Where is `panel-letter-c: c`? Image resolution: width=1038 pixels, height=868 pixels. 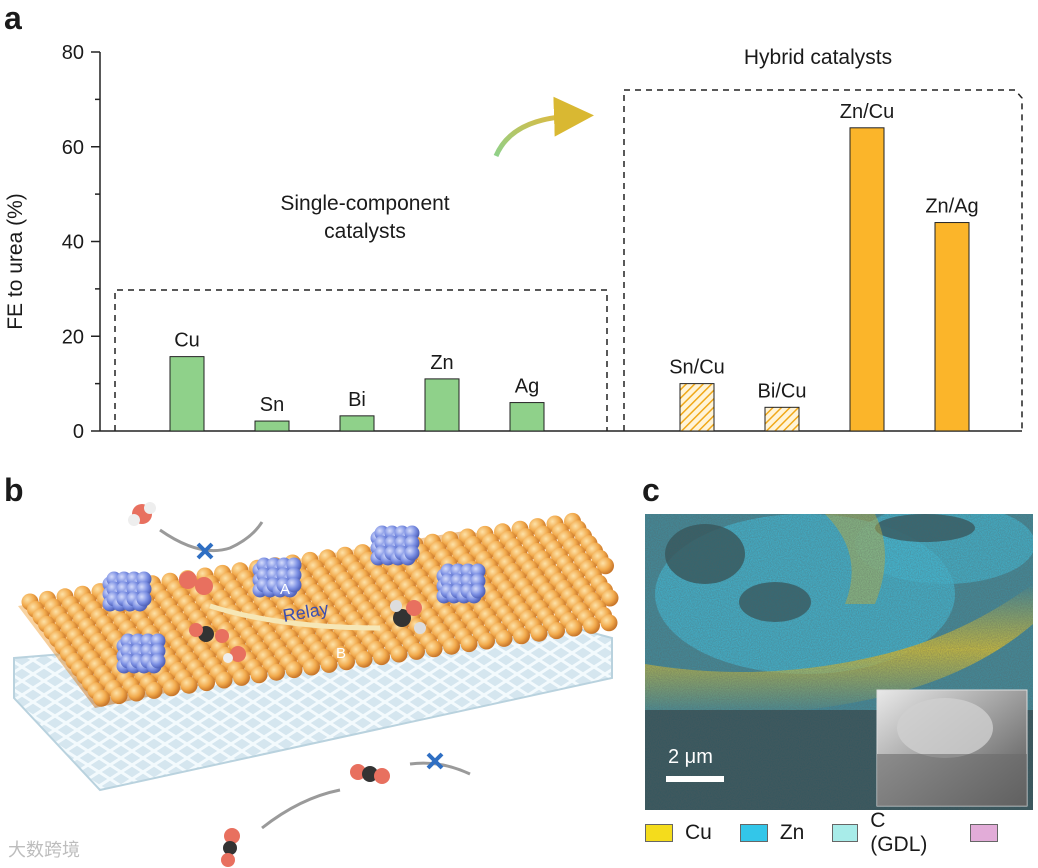 panel-letter-c: c is located at coordinates (651, 490).